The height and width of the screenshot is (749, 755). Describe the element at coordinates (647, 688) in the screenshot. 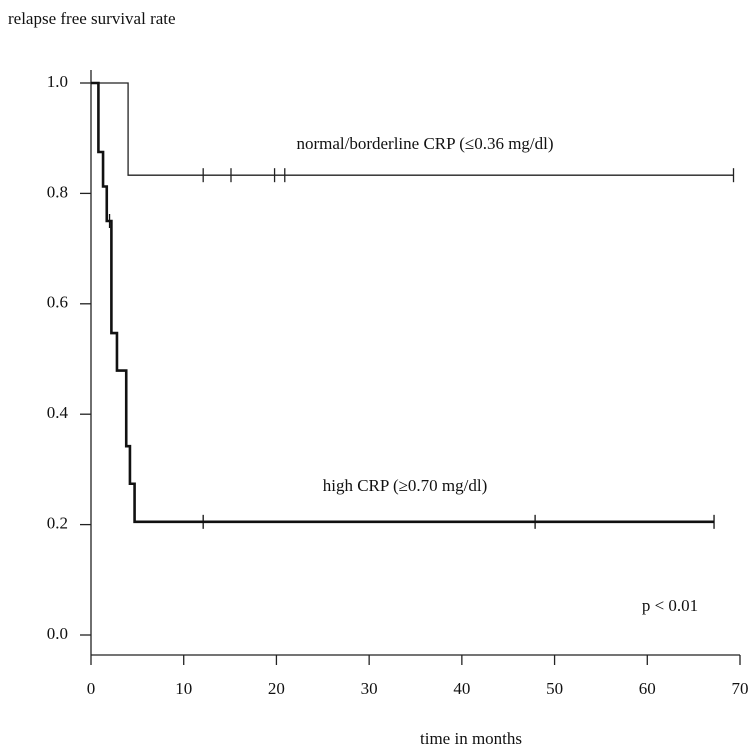

I see `x-tick-label: 60` at that location.